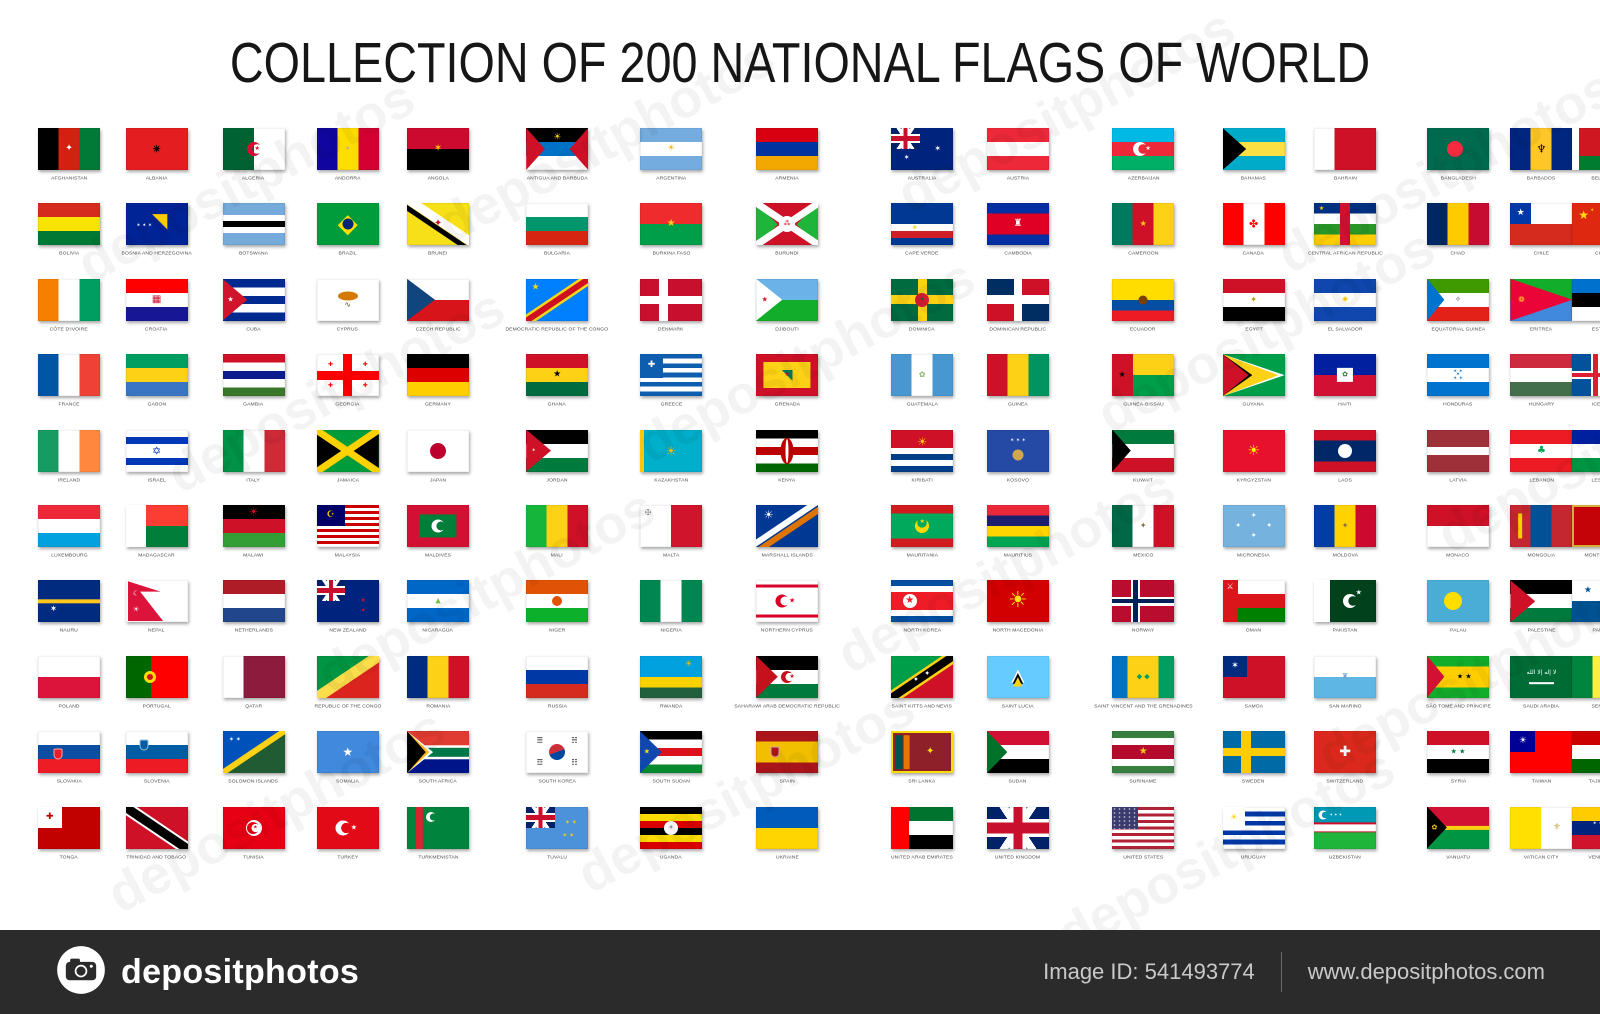 The height and width of the screenshot is (1014, 1600). Describe the element at coordinates (922, 630) in the screenshot. I see `flag-label: NORTH KOREA` at that location.